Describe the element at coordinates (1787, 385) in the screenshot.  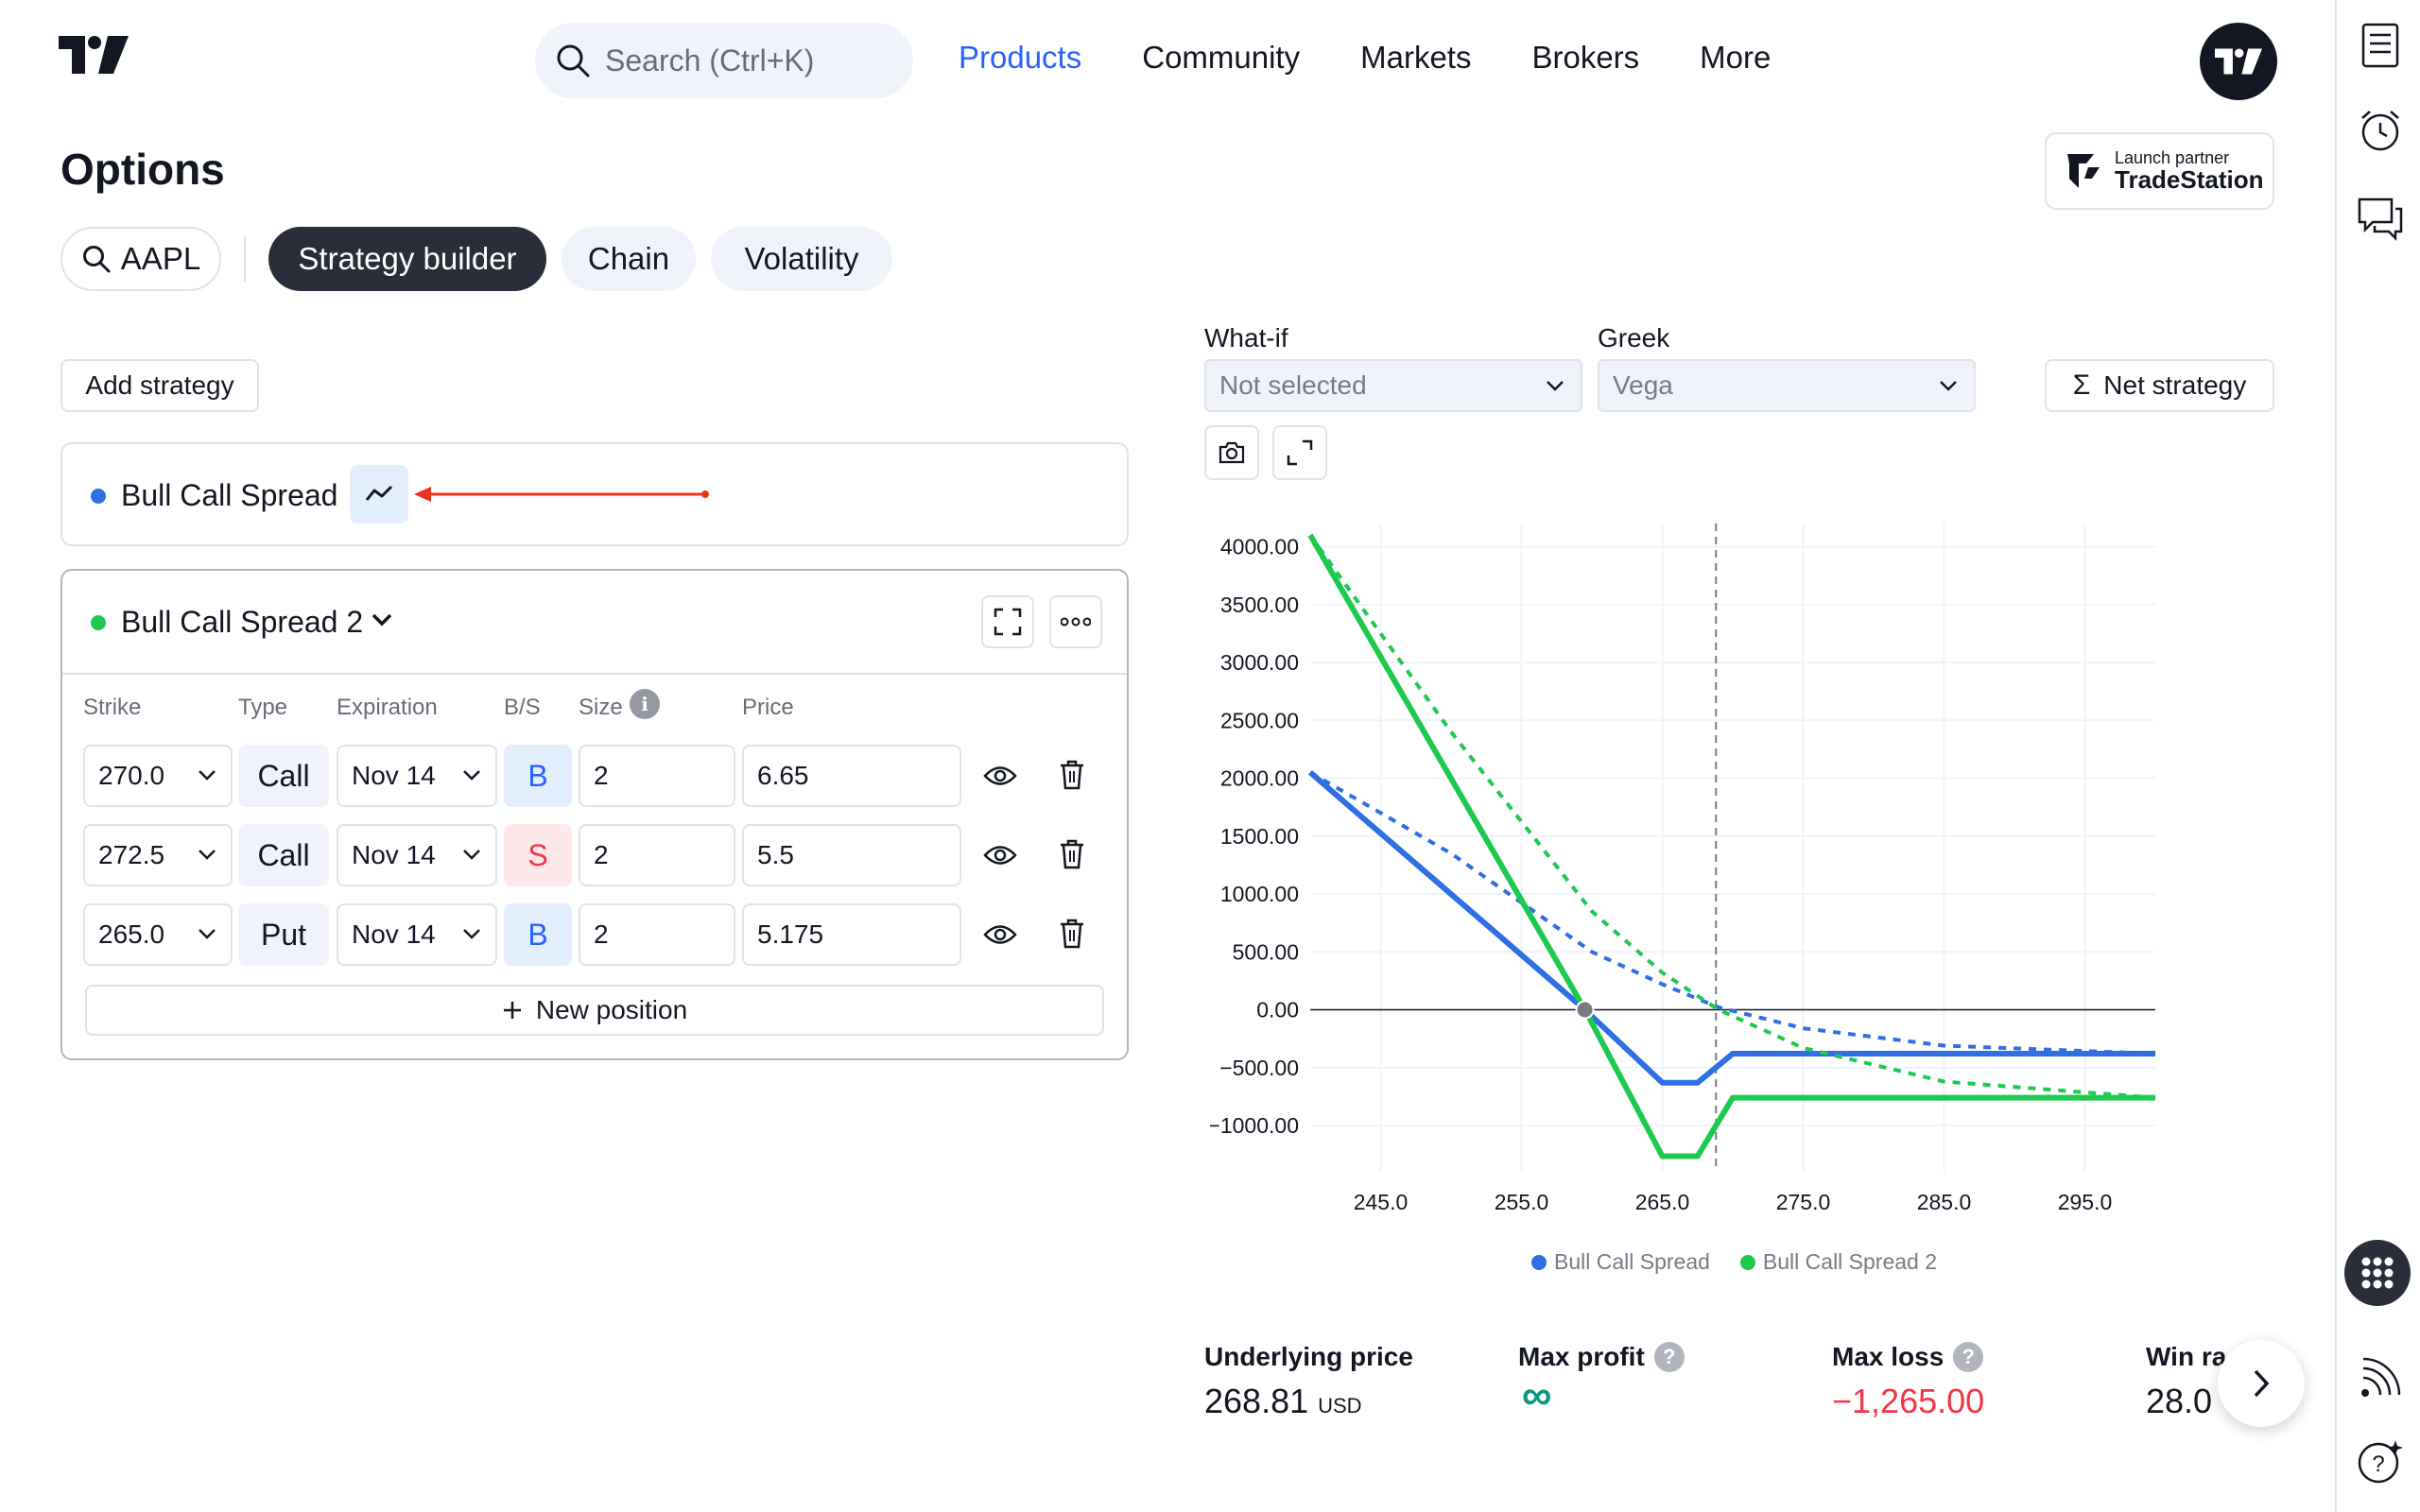
I see `greek-select: Vega` at that location.